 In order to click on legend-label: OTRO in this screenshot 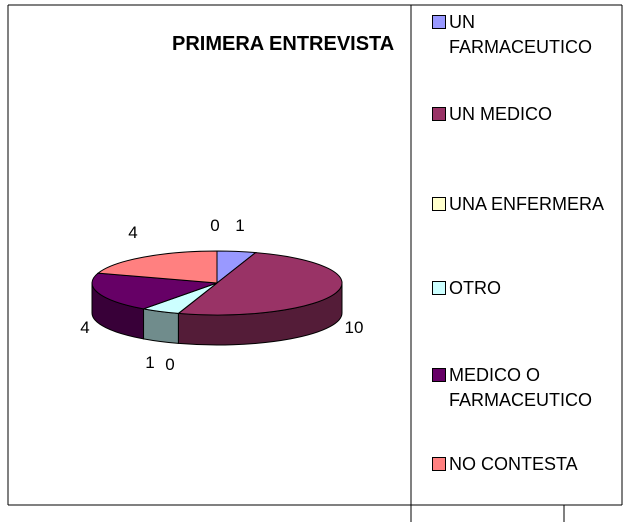, I will do `click(475, 288)`.